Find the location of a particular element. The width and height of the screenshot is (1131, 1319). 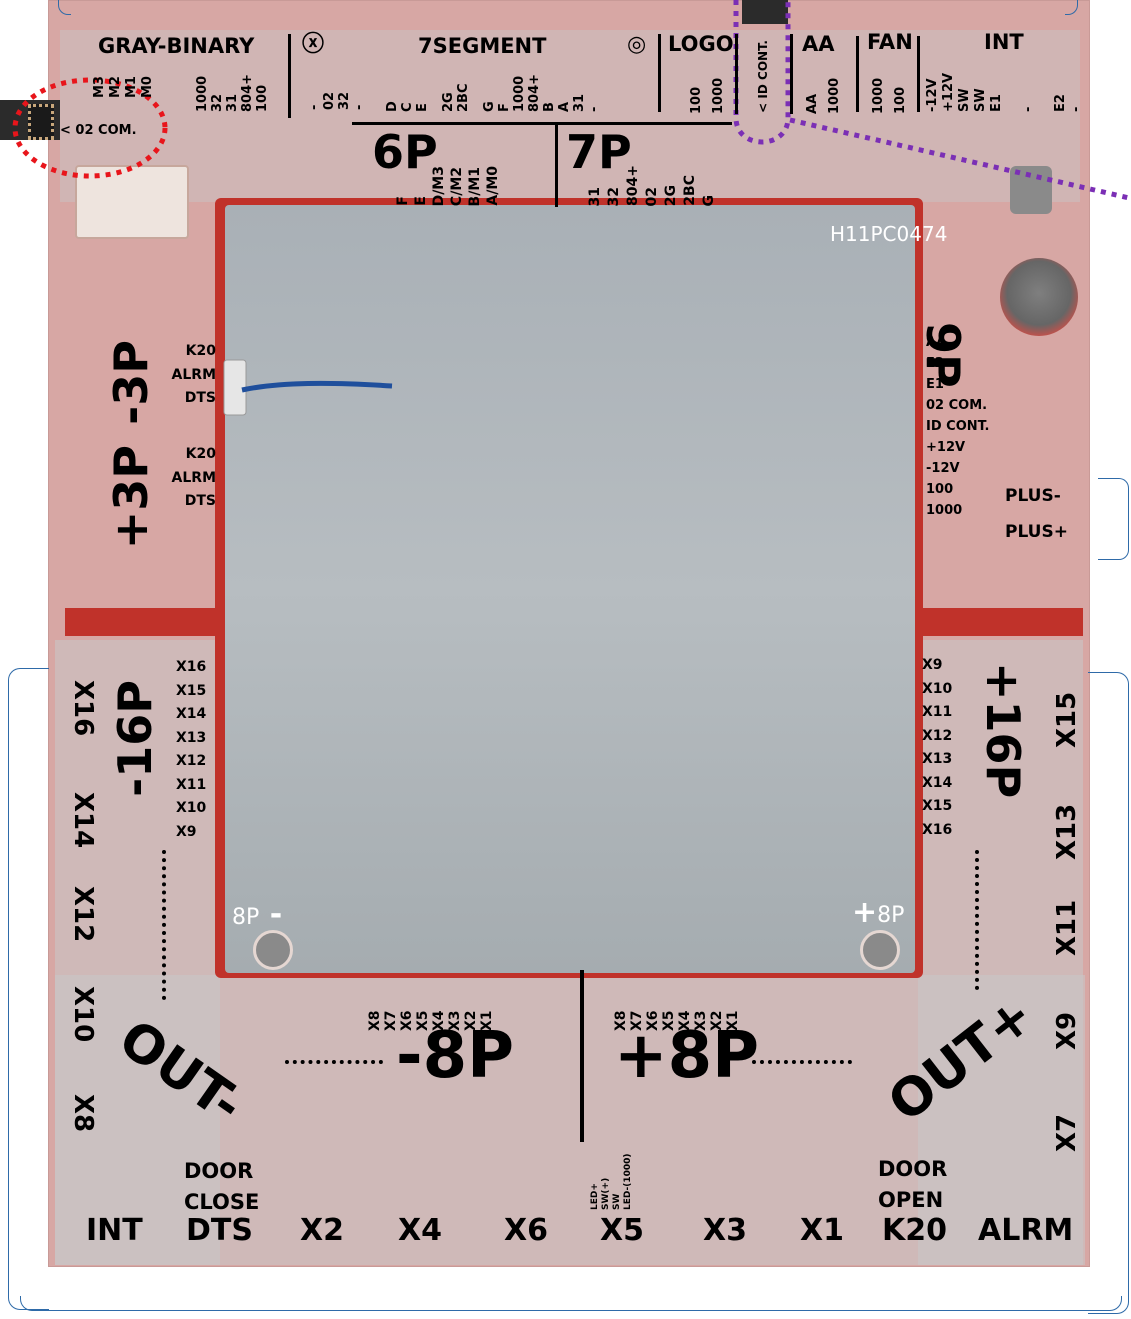

seg-label: 2G is located at coordinates (448, 102).